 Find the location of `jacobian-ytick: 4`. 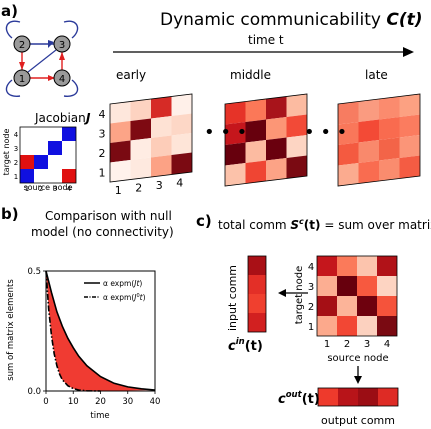

jacobian-ytick: 4 is located at coordinates (16, 135).